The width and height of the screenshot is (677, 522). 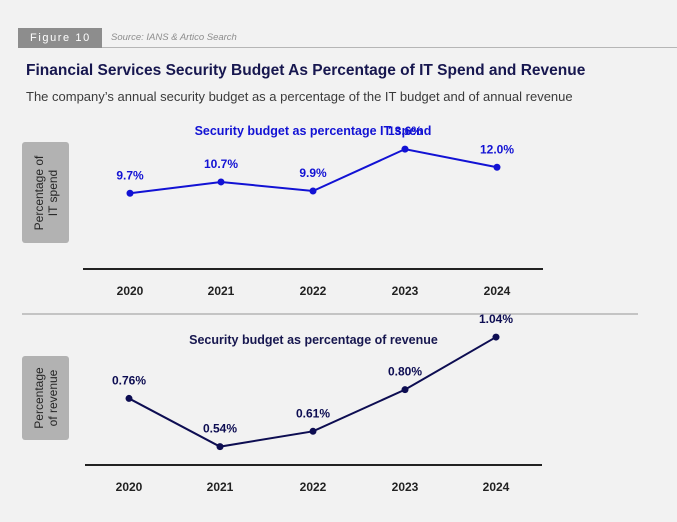 What do you see at coordinates (221, 291) in the screenshot?
I see `x-tick-label-it: 2021` at bounding box center [221, 291].